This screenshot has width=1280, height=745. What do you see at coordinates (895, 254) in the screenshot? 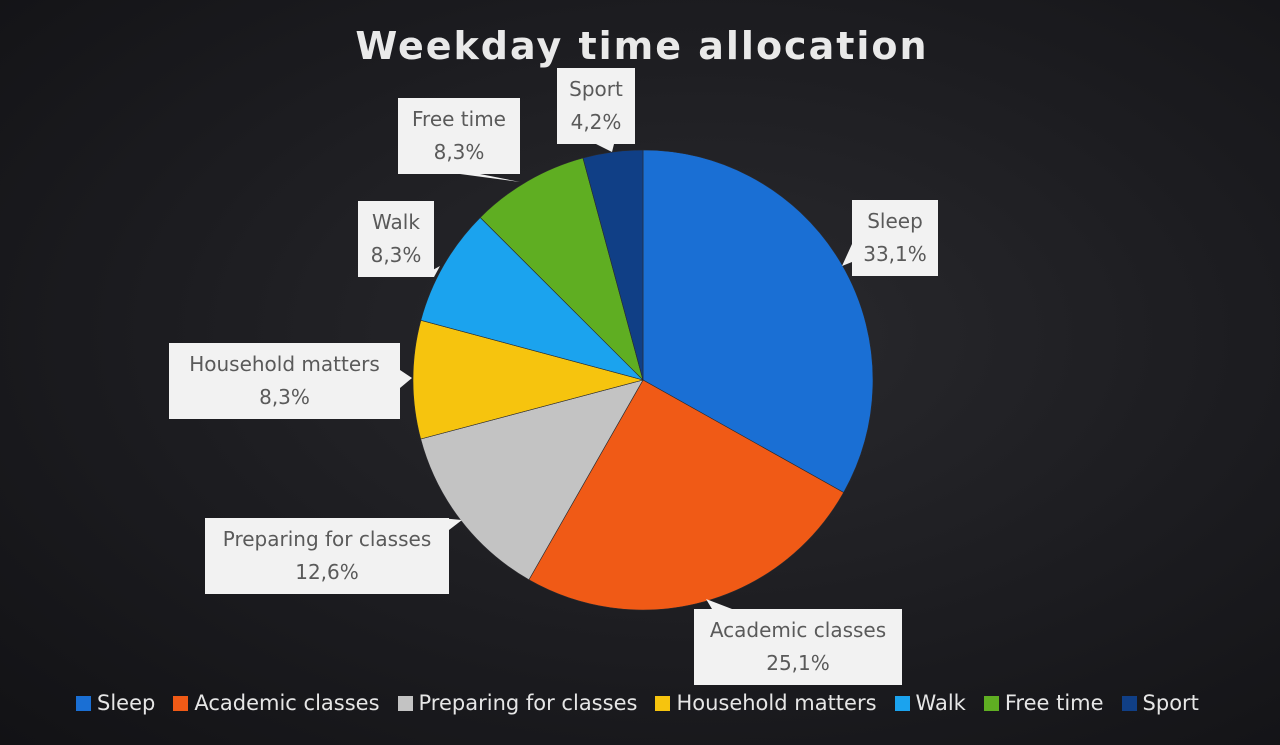
I see `callout-sleep-value: 33,1%` at bounding box center [895, 254].